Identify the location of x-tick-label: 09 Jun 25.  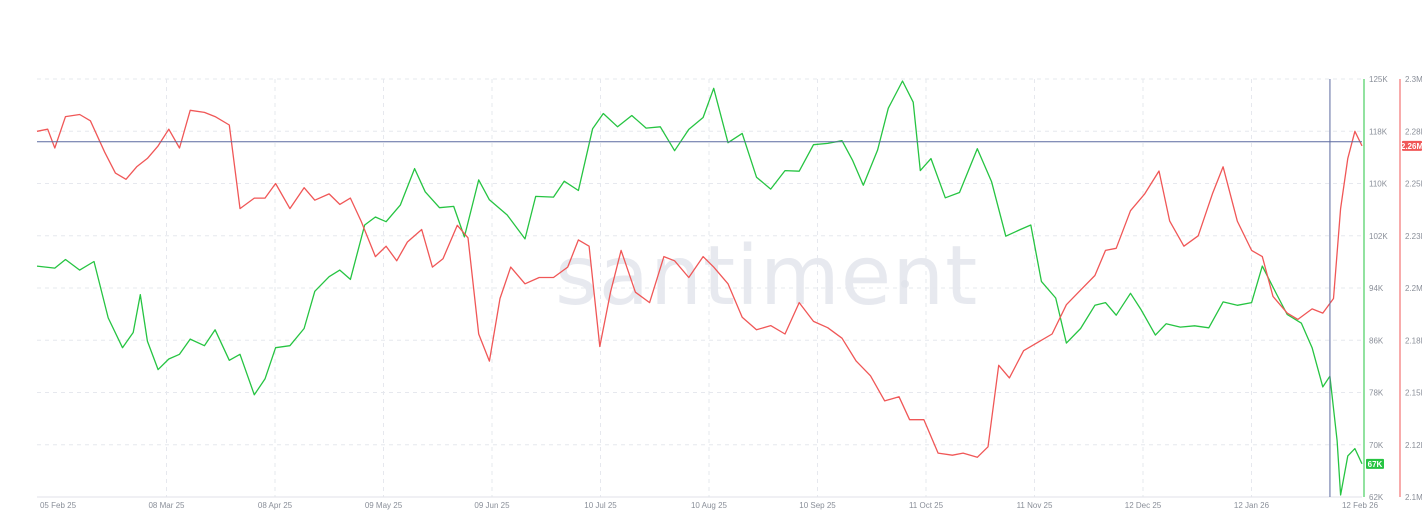
(492, 505).